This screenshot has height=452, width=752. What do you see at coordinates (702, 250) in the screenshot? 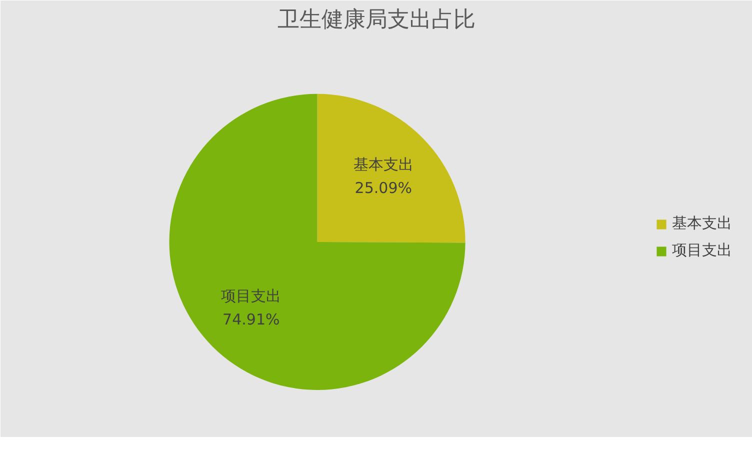
I see `legend-label: 项目支出` at bounding box center [702, 250].